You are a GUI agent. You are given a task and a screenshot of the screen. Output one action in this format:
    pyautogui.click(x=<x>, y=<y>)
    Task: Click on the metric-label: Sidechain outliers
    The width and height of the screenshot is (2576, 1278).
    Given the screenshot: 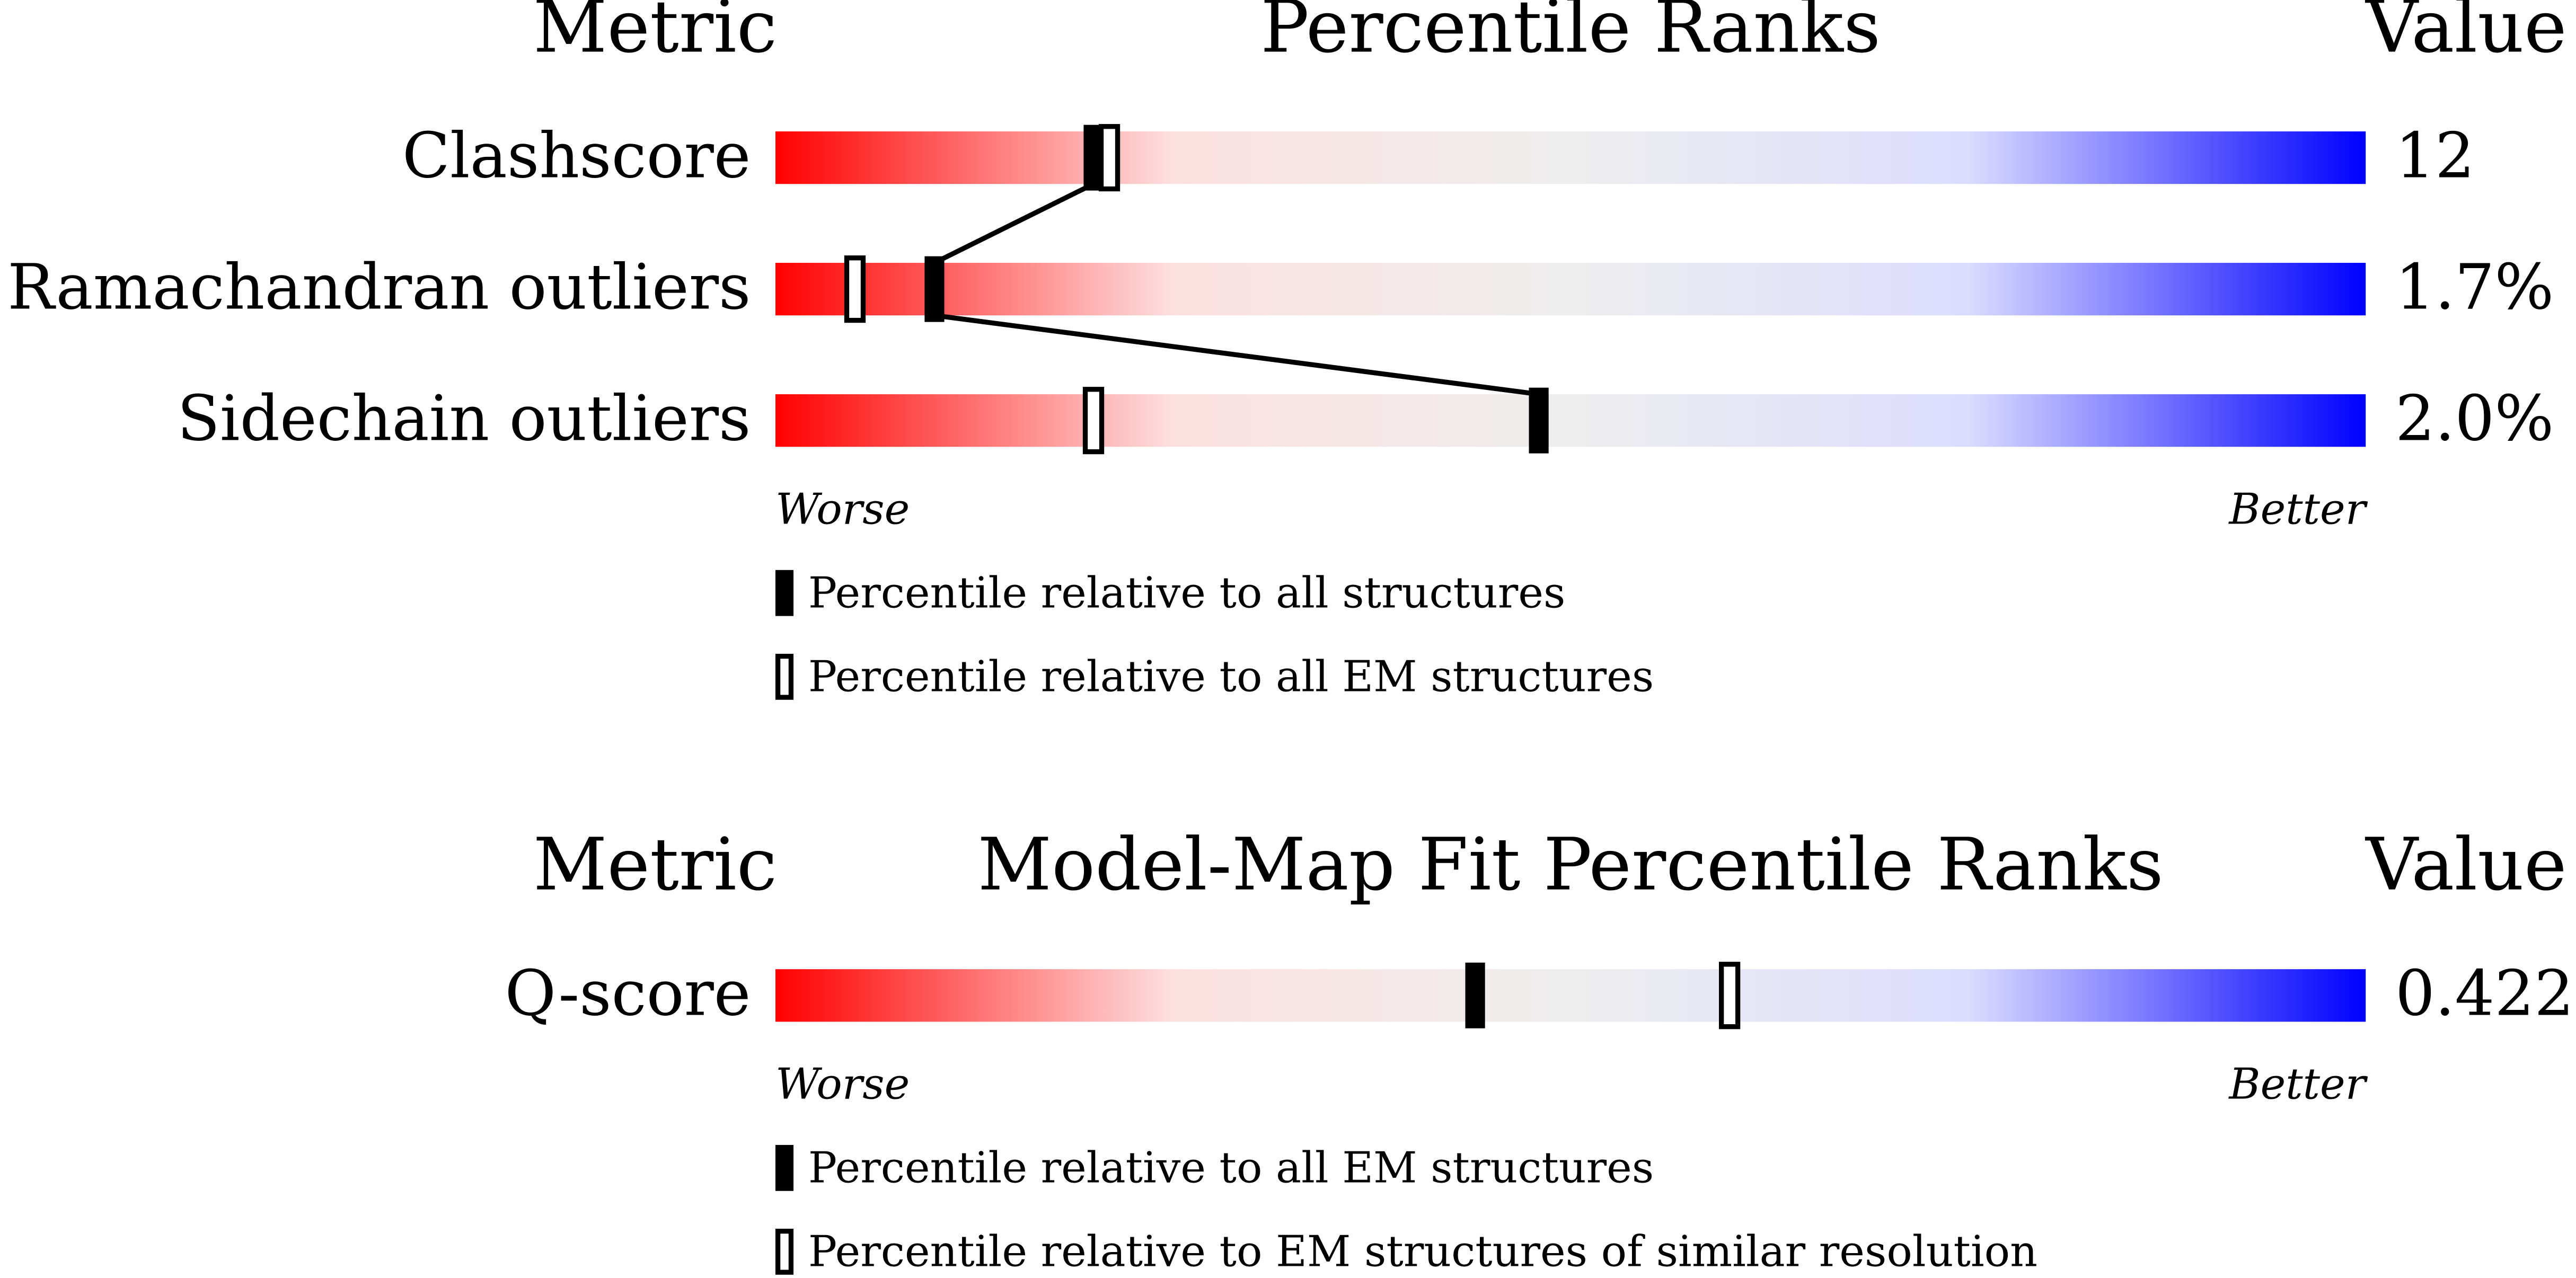 What is the action you would take?
    pyautogui.click(x=464, y=418)
    